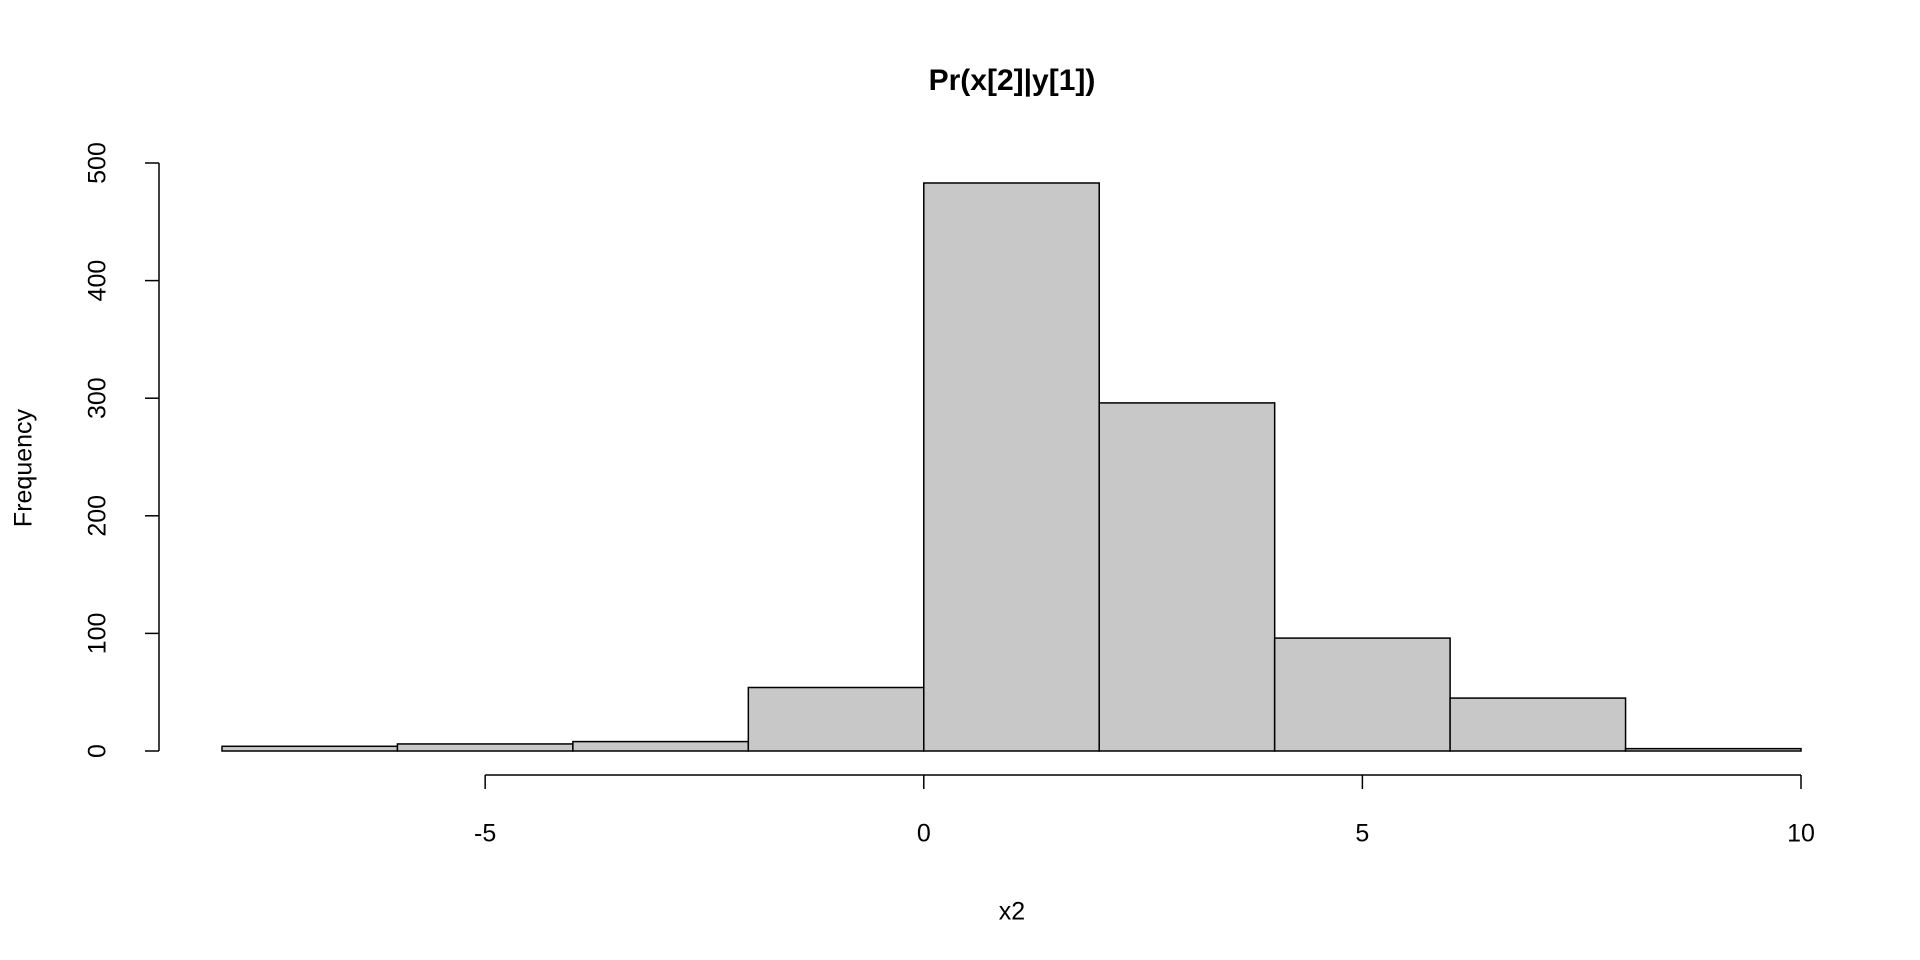  What do you see at coordinates (98, 281) in the screenshot?
I see `y-tick-label: 400` at bounding box center [98, 281].